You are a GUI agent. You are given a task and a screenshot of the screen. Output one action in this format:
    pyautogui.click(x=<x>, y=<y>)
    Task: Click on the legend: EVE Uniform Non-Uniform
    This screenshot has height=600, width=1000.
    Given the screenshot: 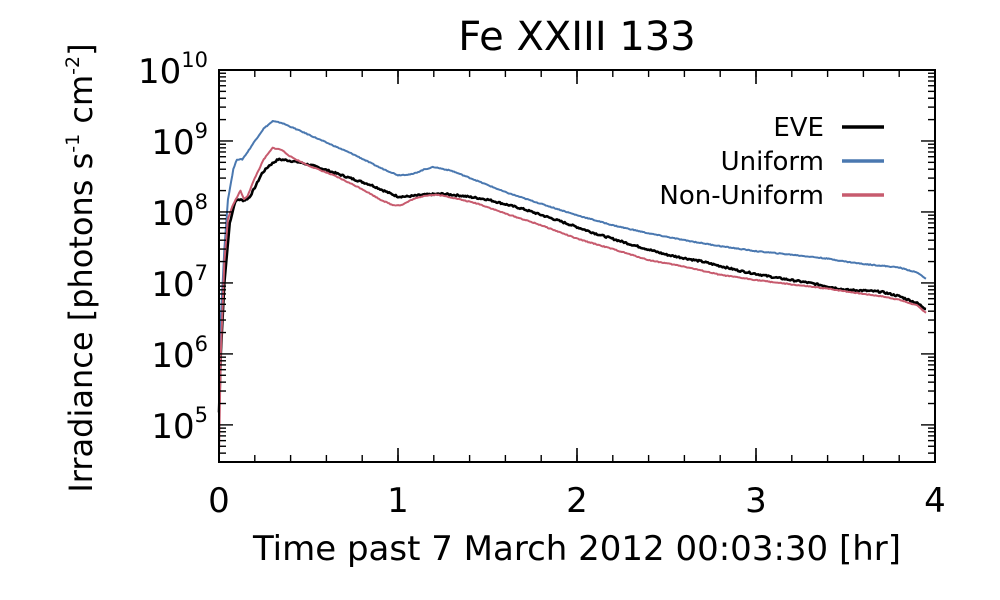 What is the action you would take?
    pyautogui.click(x=771, y=162)
    